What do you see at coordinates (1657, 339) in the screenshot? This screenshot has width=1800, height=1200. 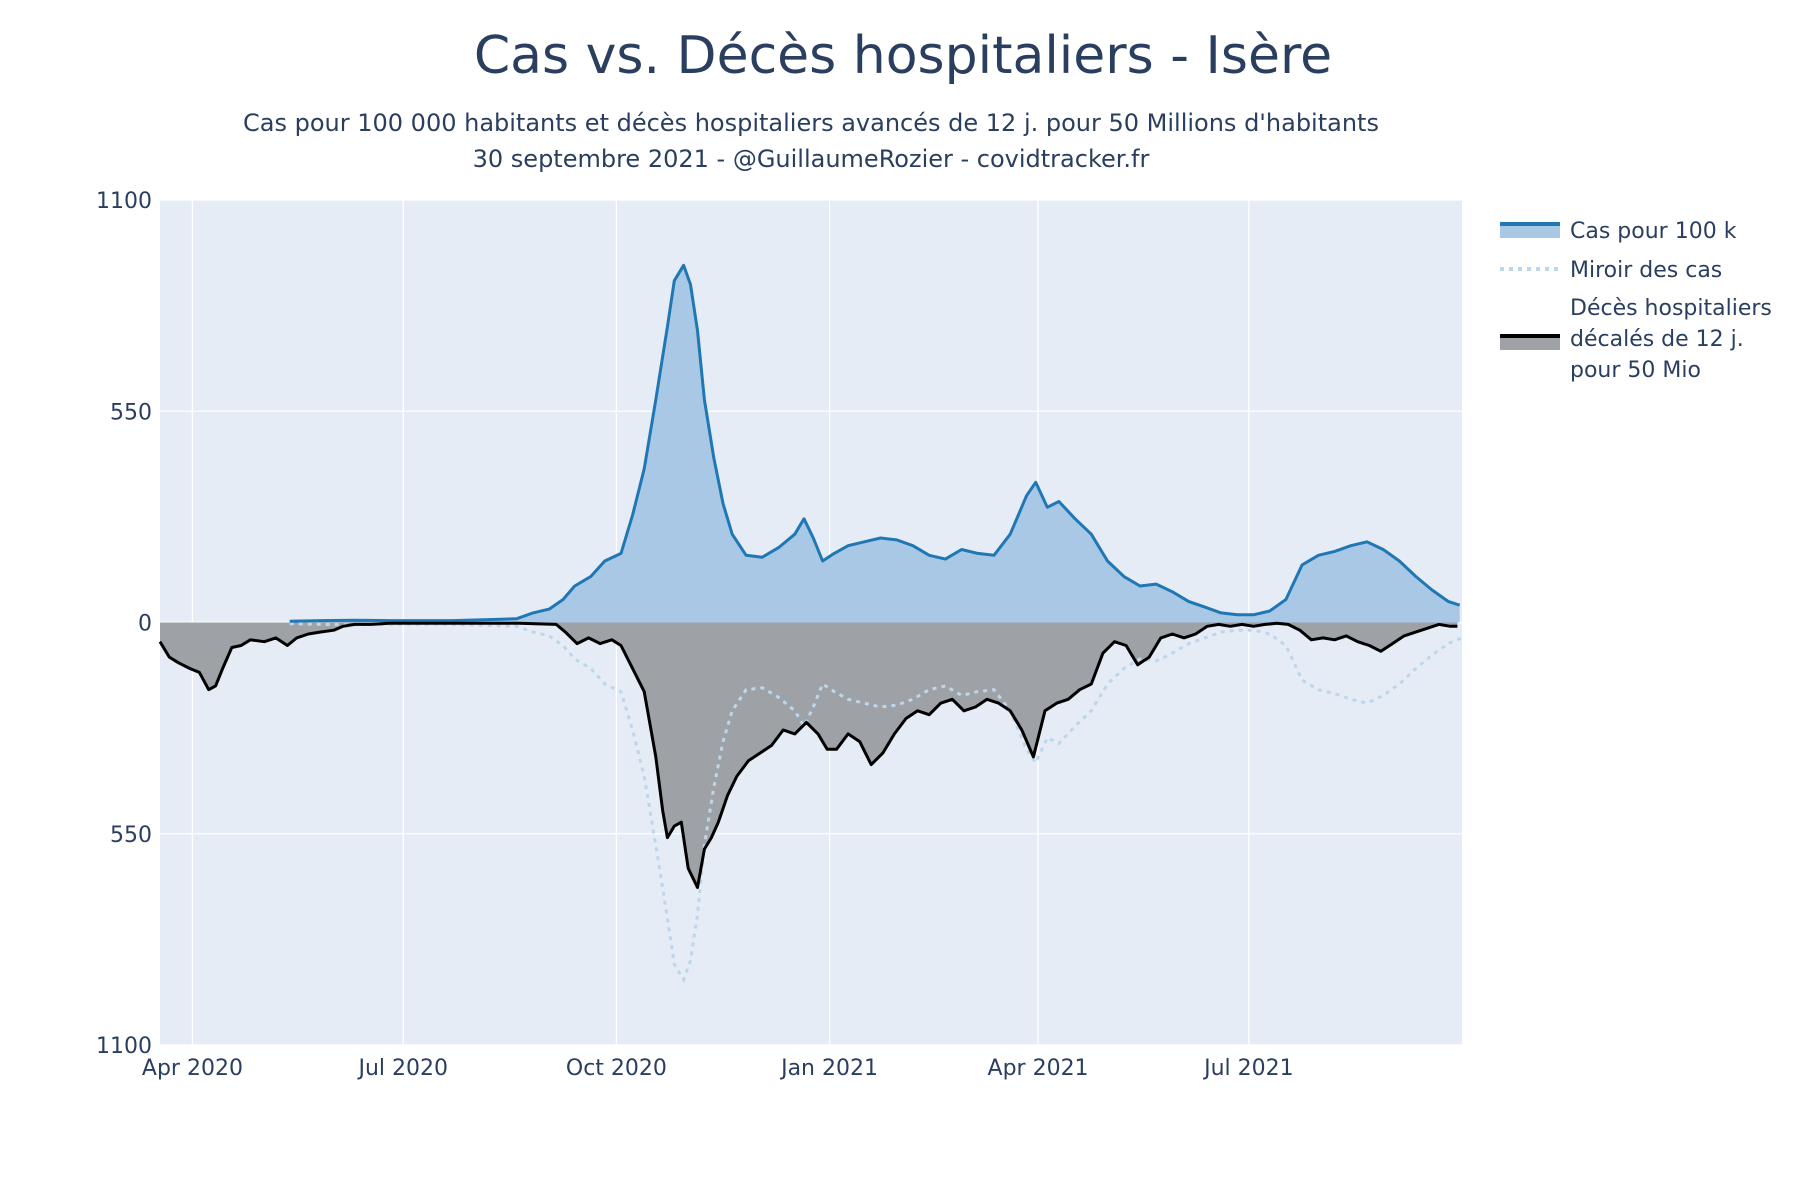 I see `legend-deaths-label: décalés de 12 j.` at bounding box center [1657, 339].